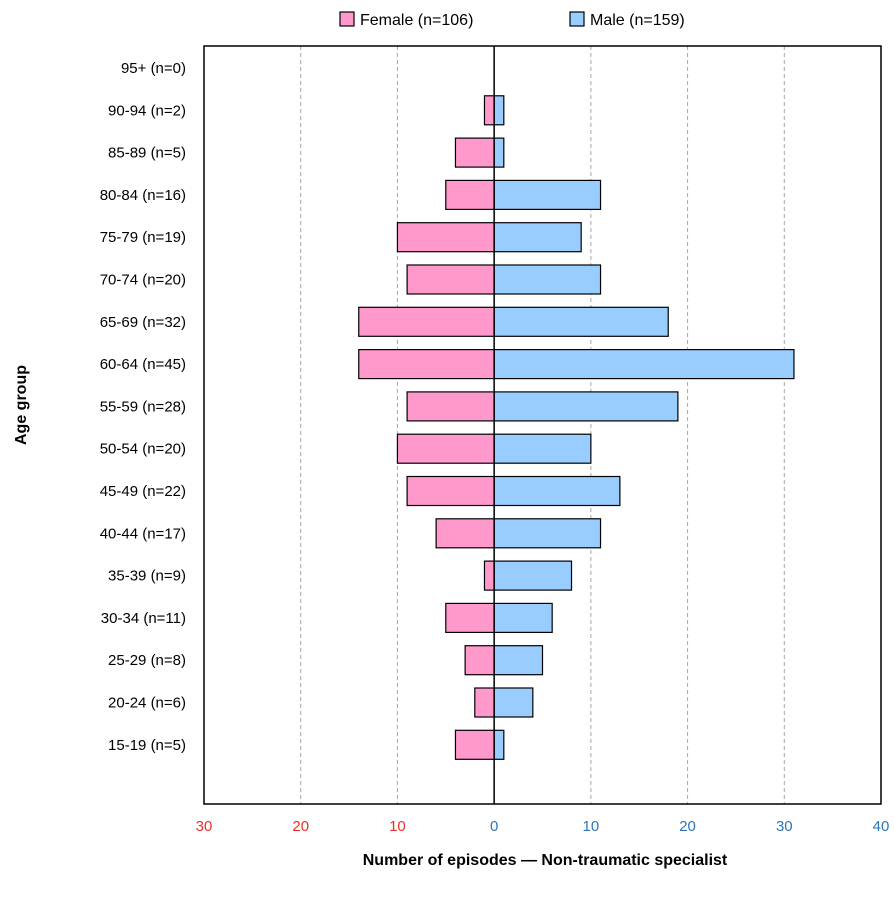 This screenshot has width=895, height=908. Describe the element at coordinates (147, 110) in the screenshot. I see `y-tick-label: 90-94 (n=2)` at that location.